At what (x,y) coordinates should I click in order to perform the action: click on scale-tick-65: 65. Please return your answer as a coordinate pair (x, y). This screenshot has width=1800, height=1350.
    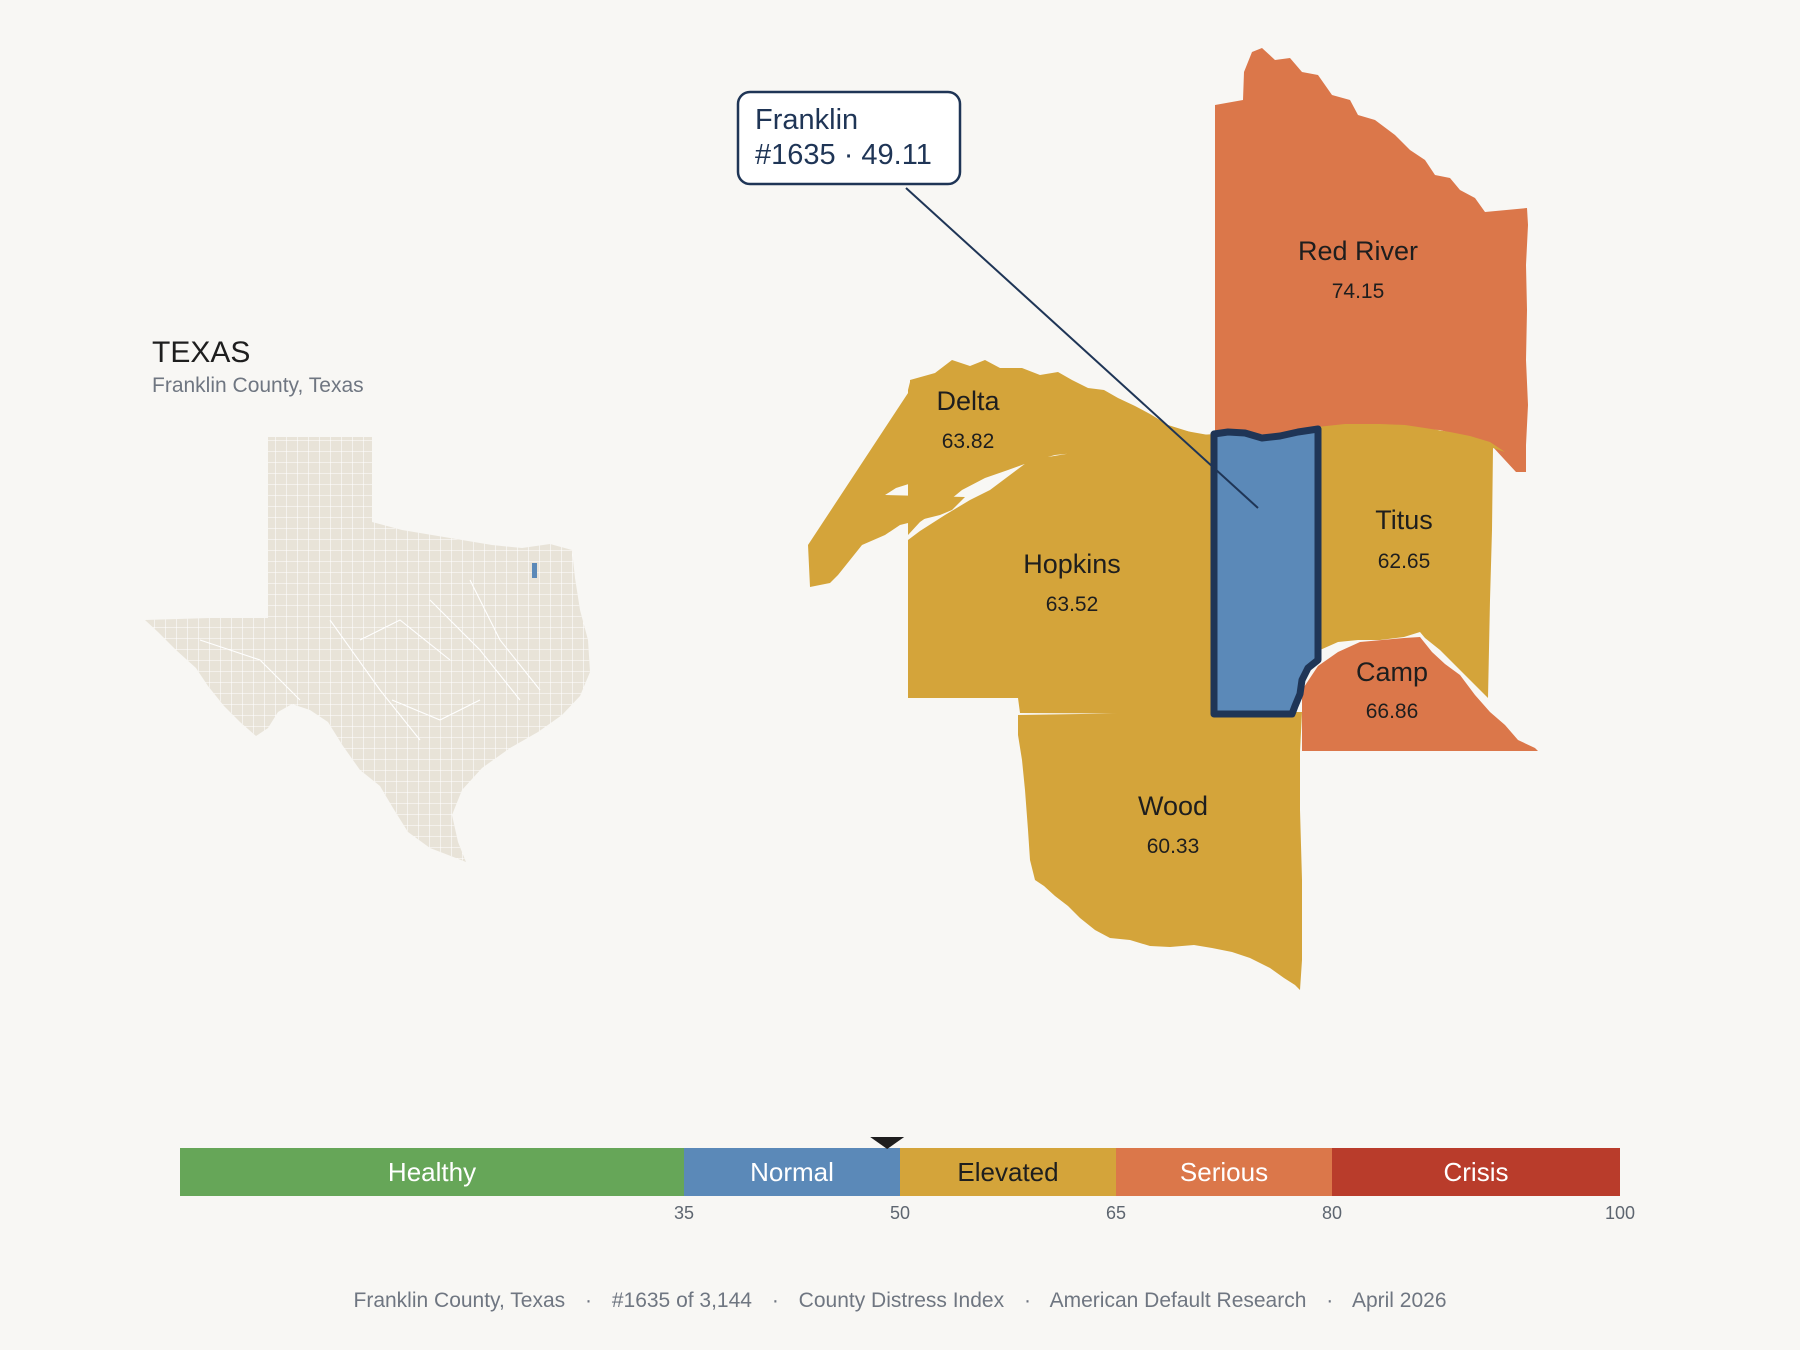
    Looking at the image, I should click on (1116, 1213).